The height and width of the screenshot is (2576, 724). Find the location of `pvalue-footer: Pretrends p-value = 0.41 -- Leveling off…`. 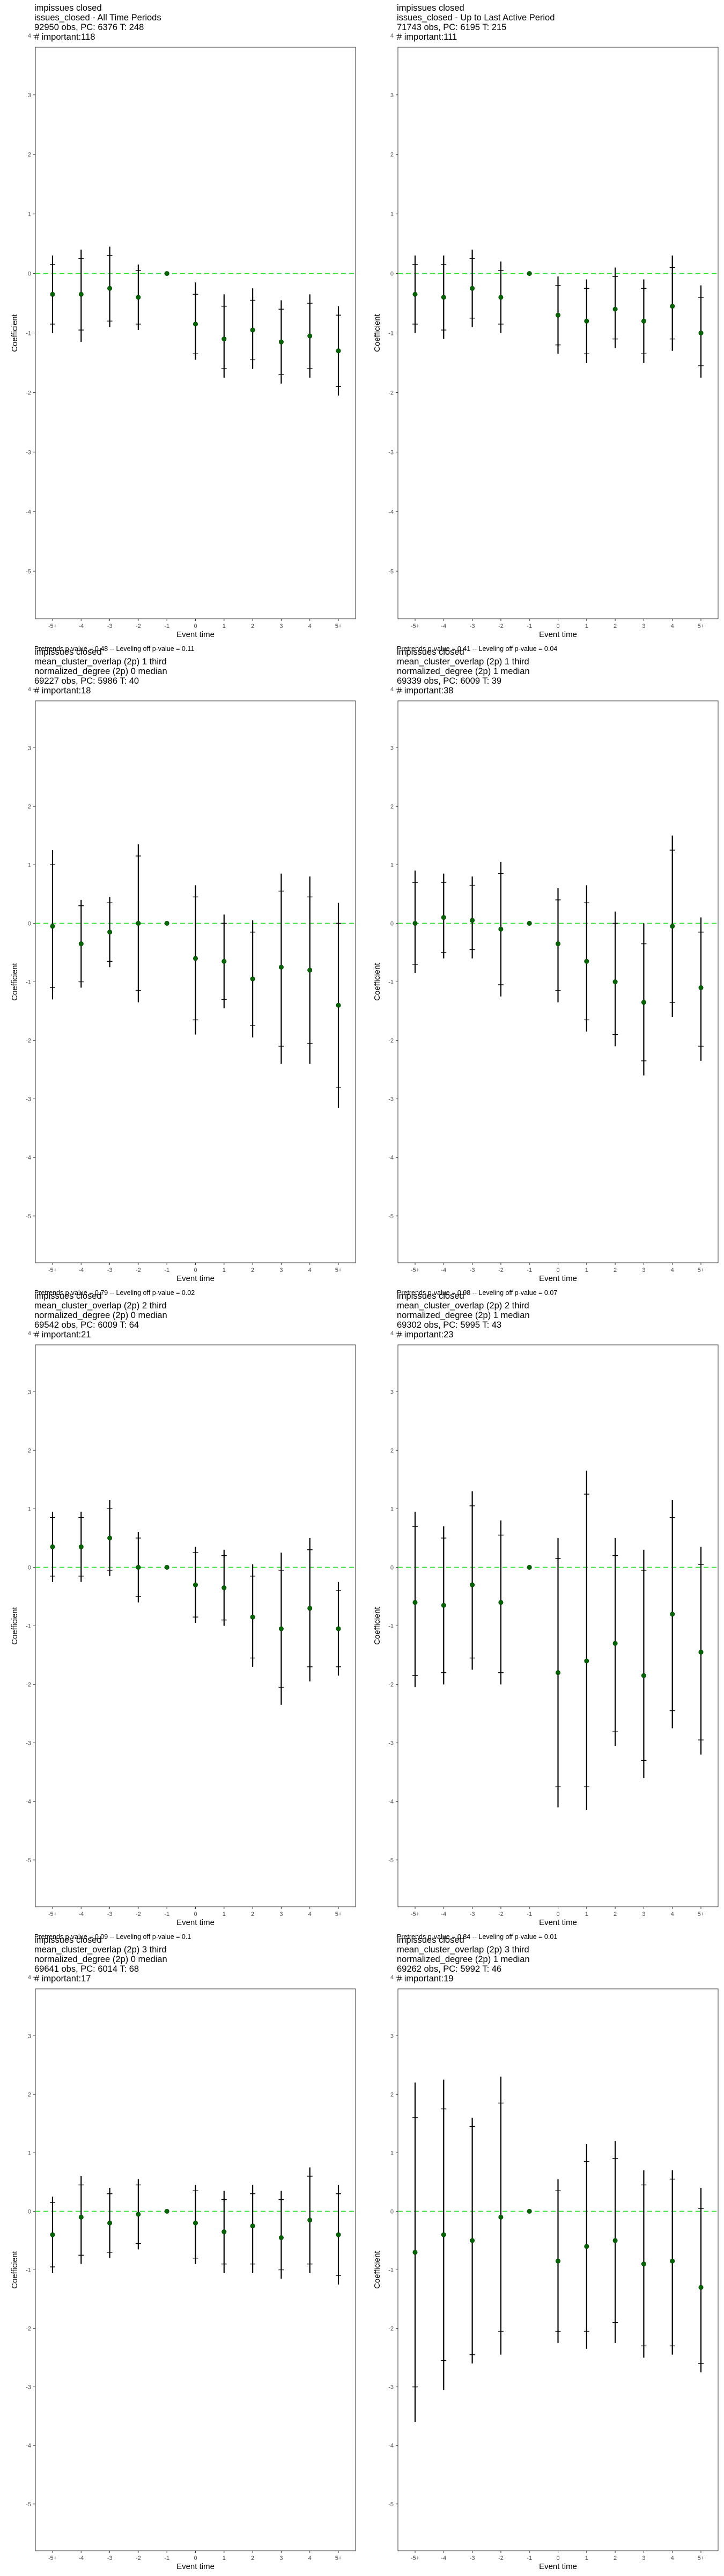

pvalue-footer: Pretrends p-value = 0.41 -- Leveling off… is located at coordinates (477, 649).